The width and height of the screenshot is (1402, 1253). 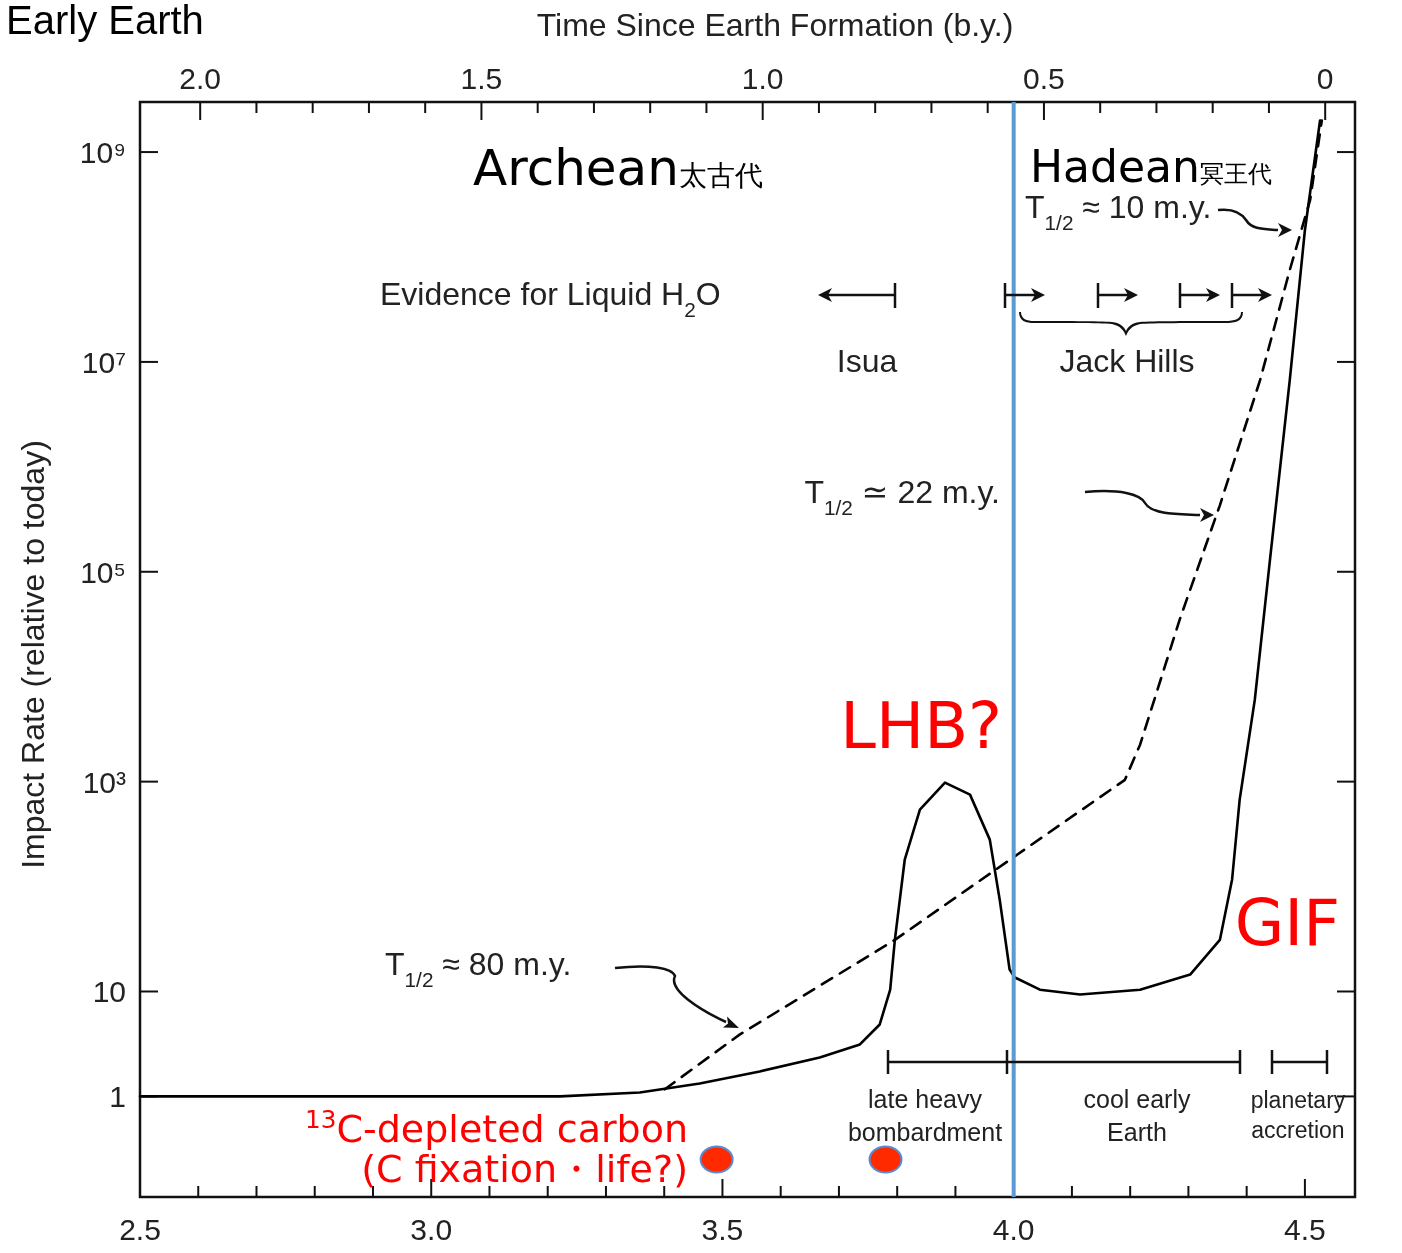 What do you see at coordinates (1287, 923) in the screenshot?
I see `annotation: GIF` at bounding box center [1287, 923].